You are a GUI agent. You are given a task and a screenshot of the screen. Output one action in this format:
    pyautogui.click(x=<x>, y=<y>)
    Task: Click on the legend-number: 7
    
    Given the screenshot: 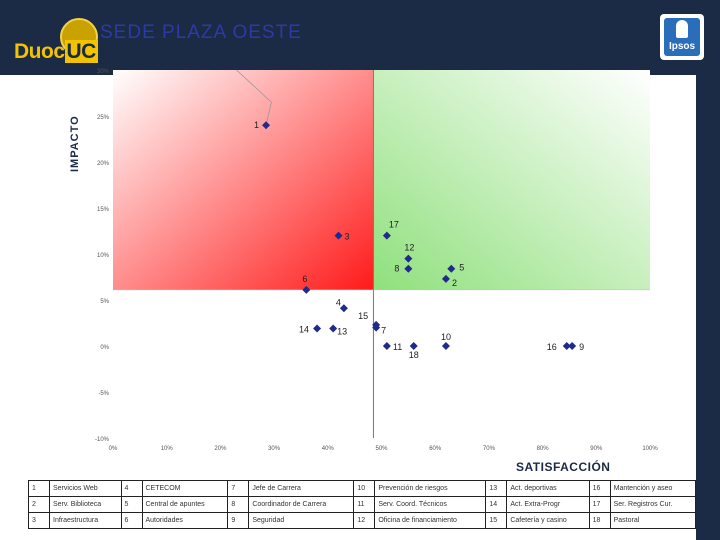 What is the action you would take?
    pyautogui.click(x=238, y=488)
    